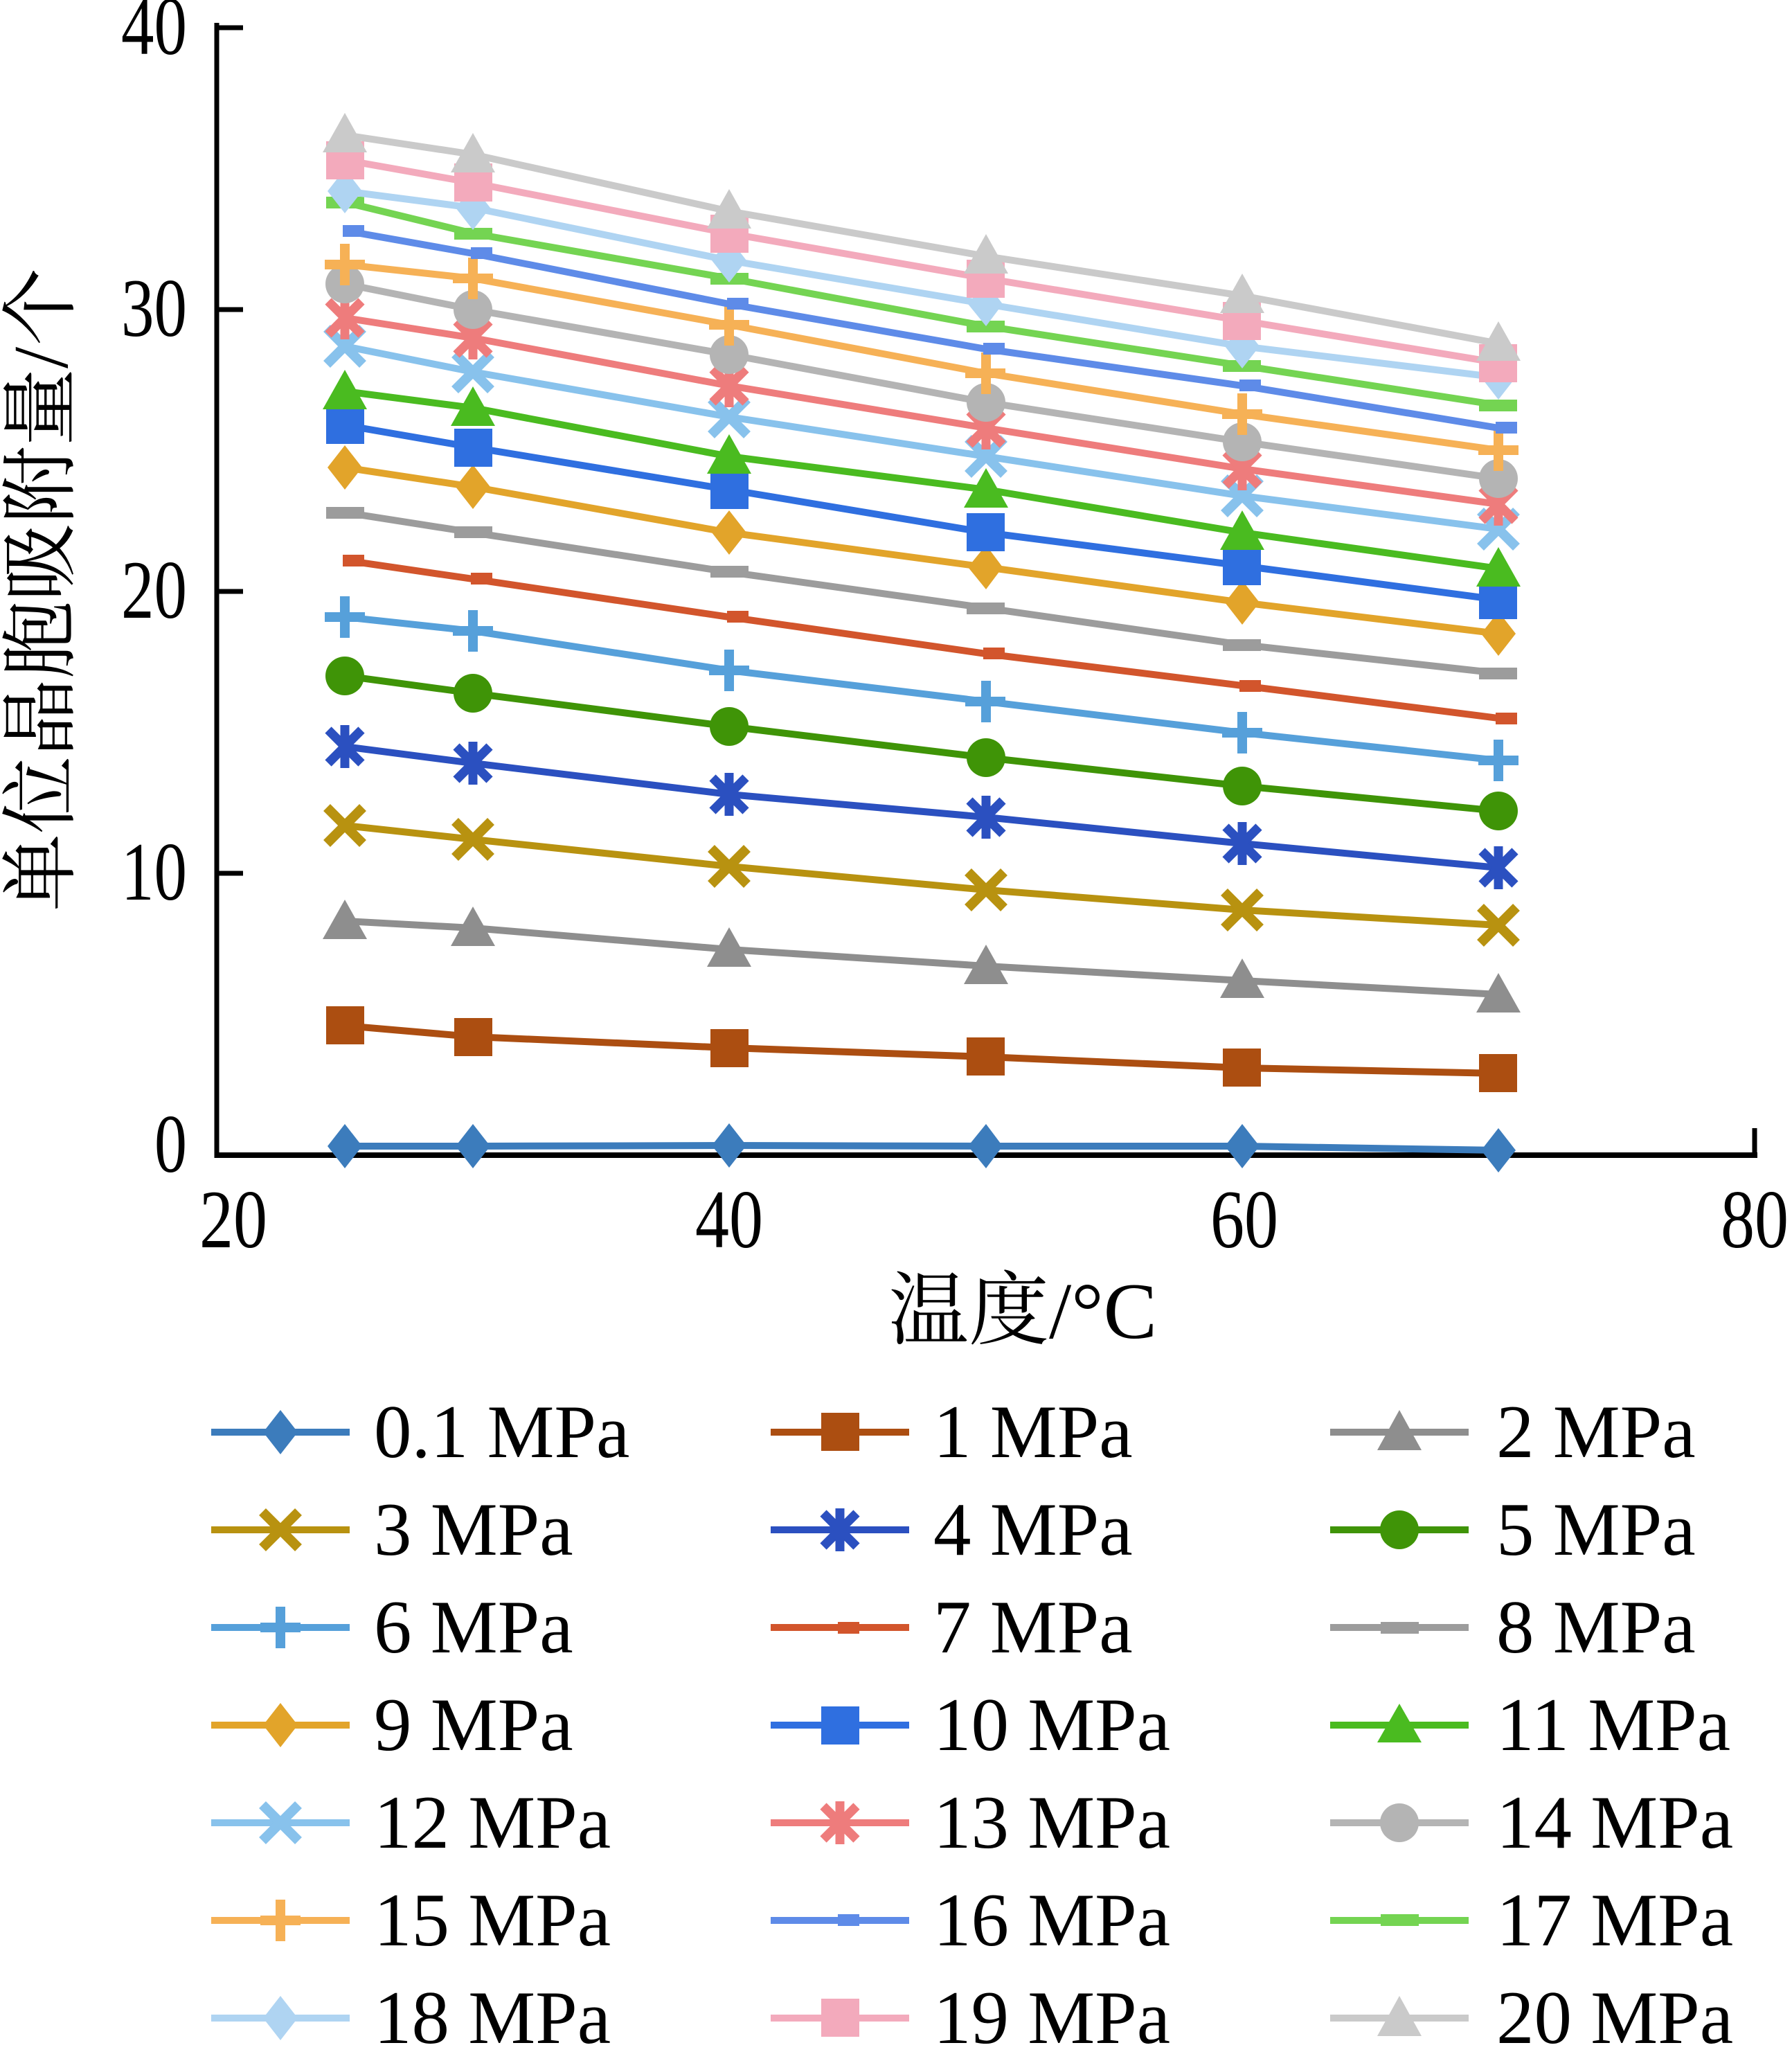 The width and height of the screenshot is (1792, 2052). I want to click on svg-text: 16 MPa, so click(1051, 1920).